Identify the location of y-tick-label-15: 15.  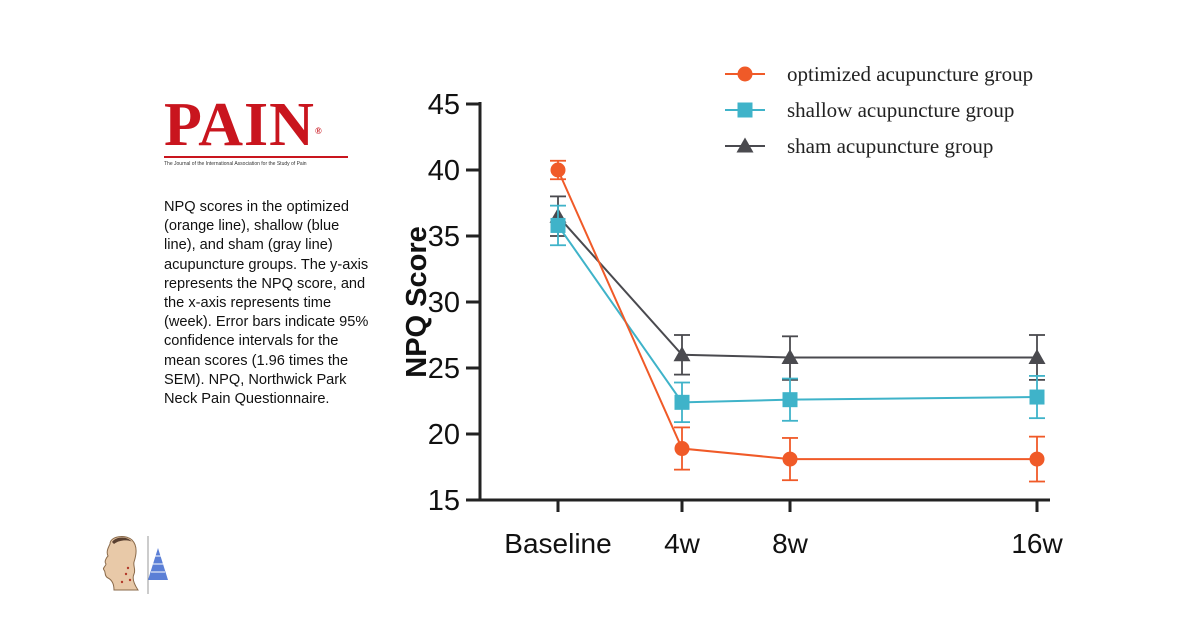
(444, 501).